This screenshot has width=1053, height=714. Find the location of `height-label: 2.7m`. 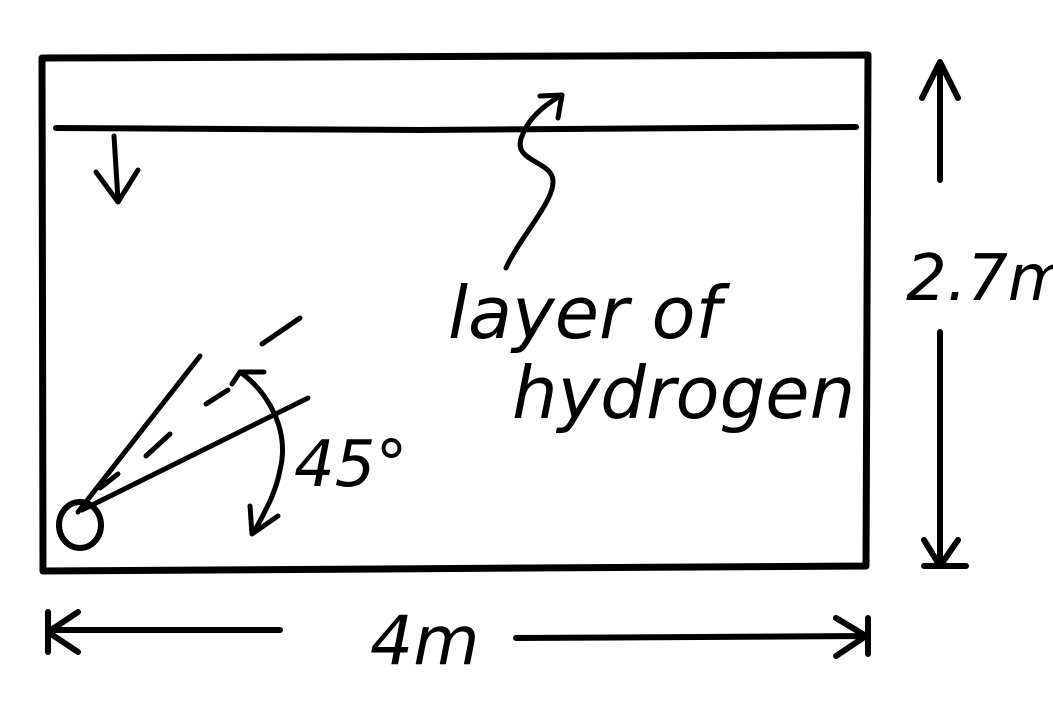

height-label: 2.7m is located at coordinates (979, 279).